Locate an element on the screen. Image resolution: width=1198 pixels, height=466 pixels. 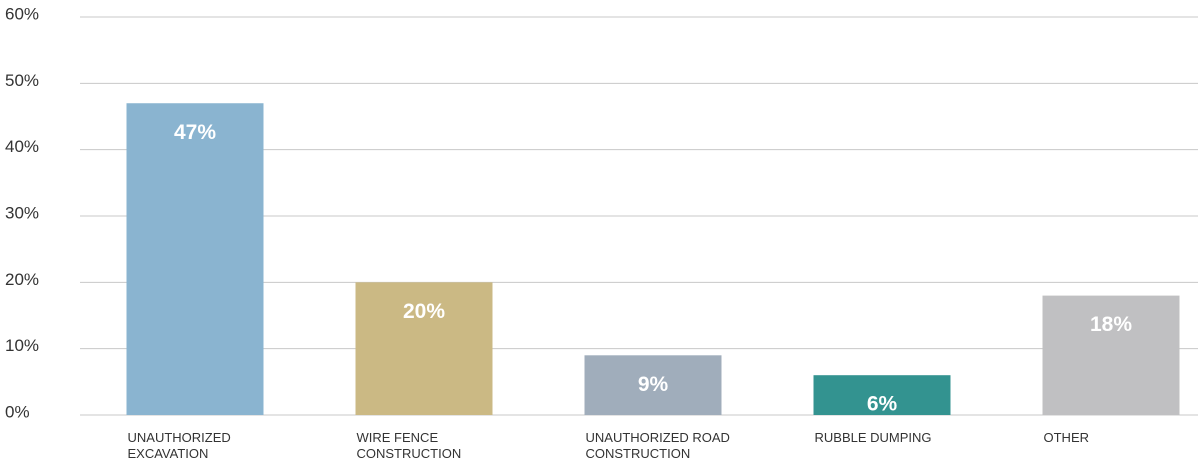
x-tick-label: RUBBLE DUMPING is located at coordinates (873, 437).